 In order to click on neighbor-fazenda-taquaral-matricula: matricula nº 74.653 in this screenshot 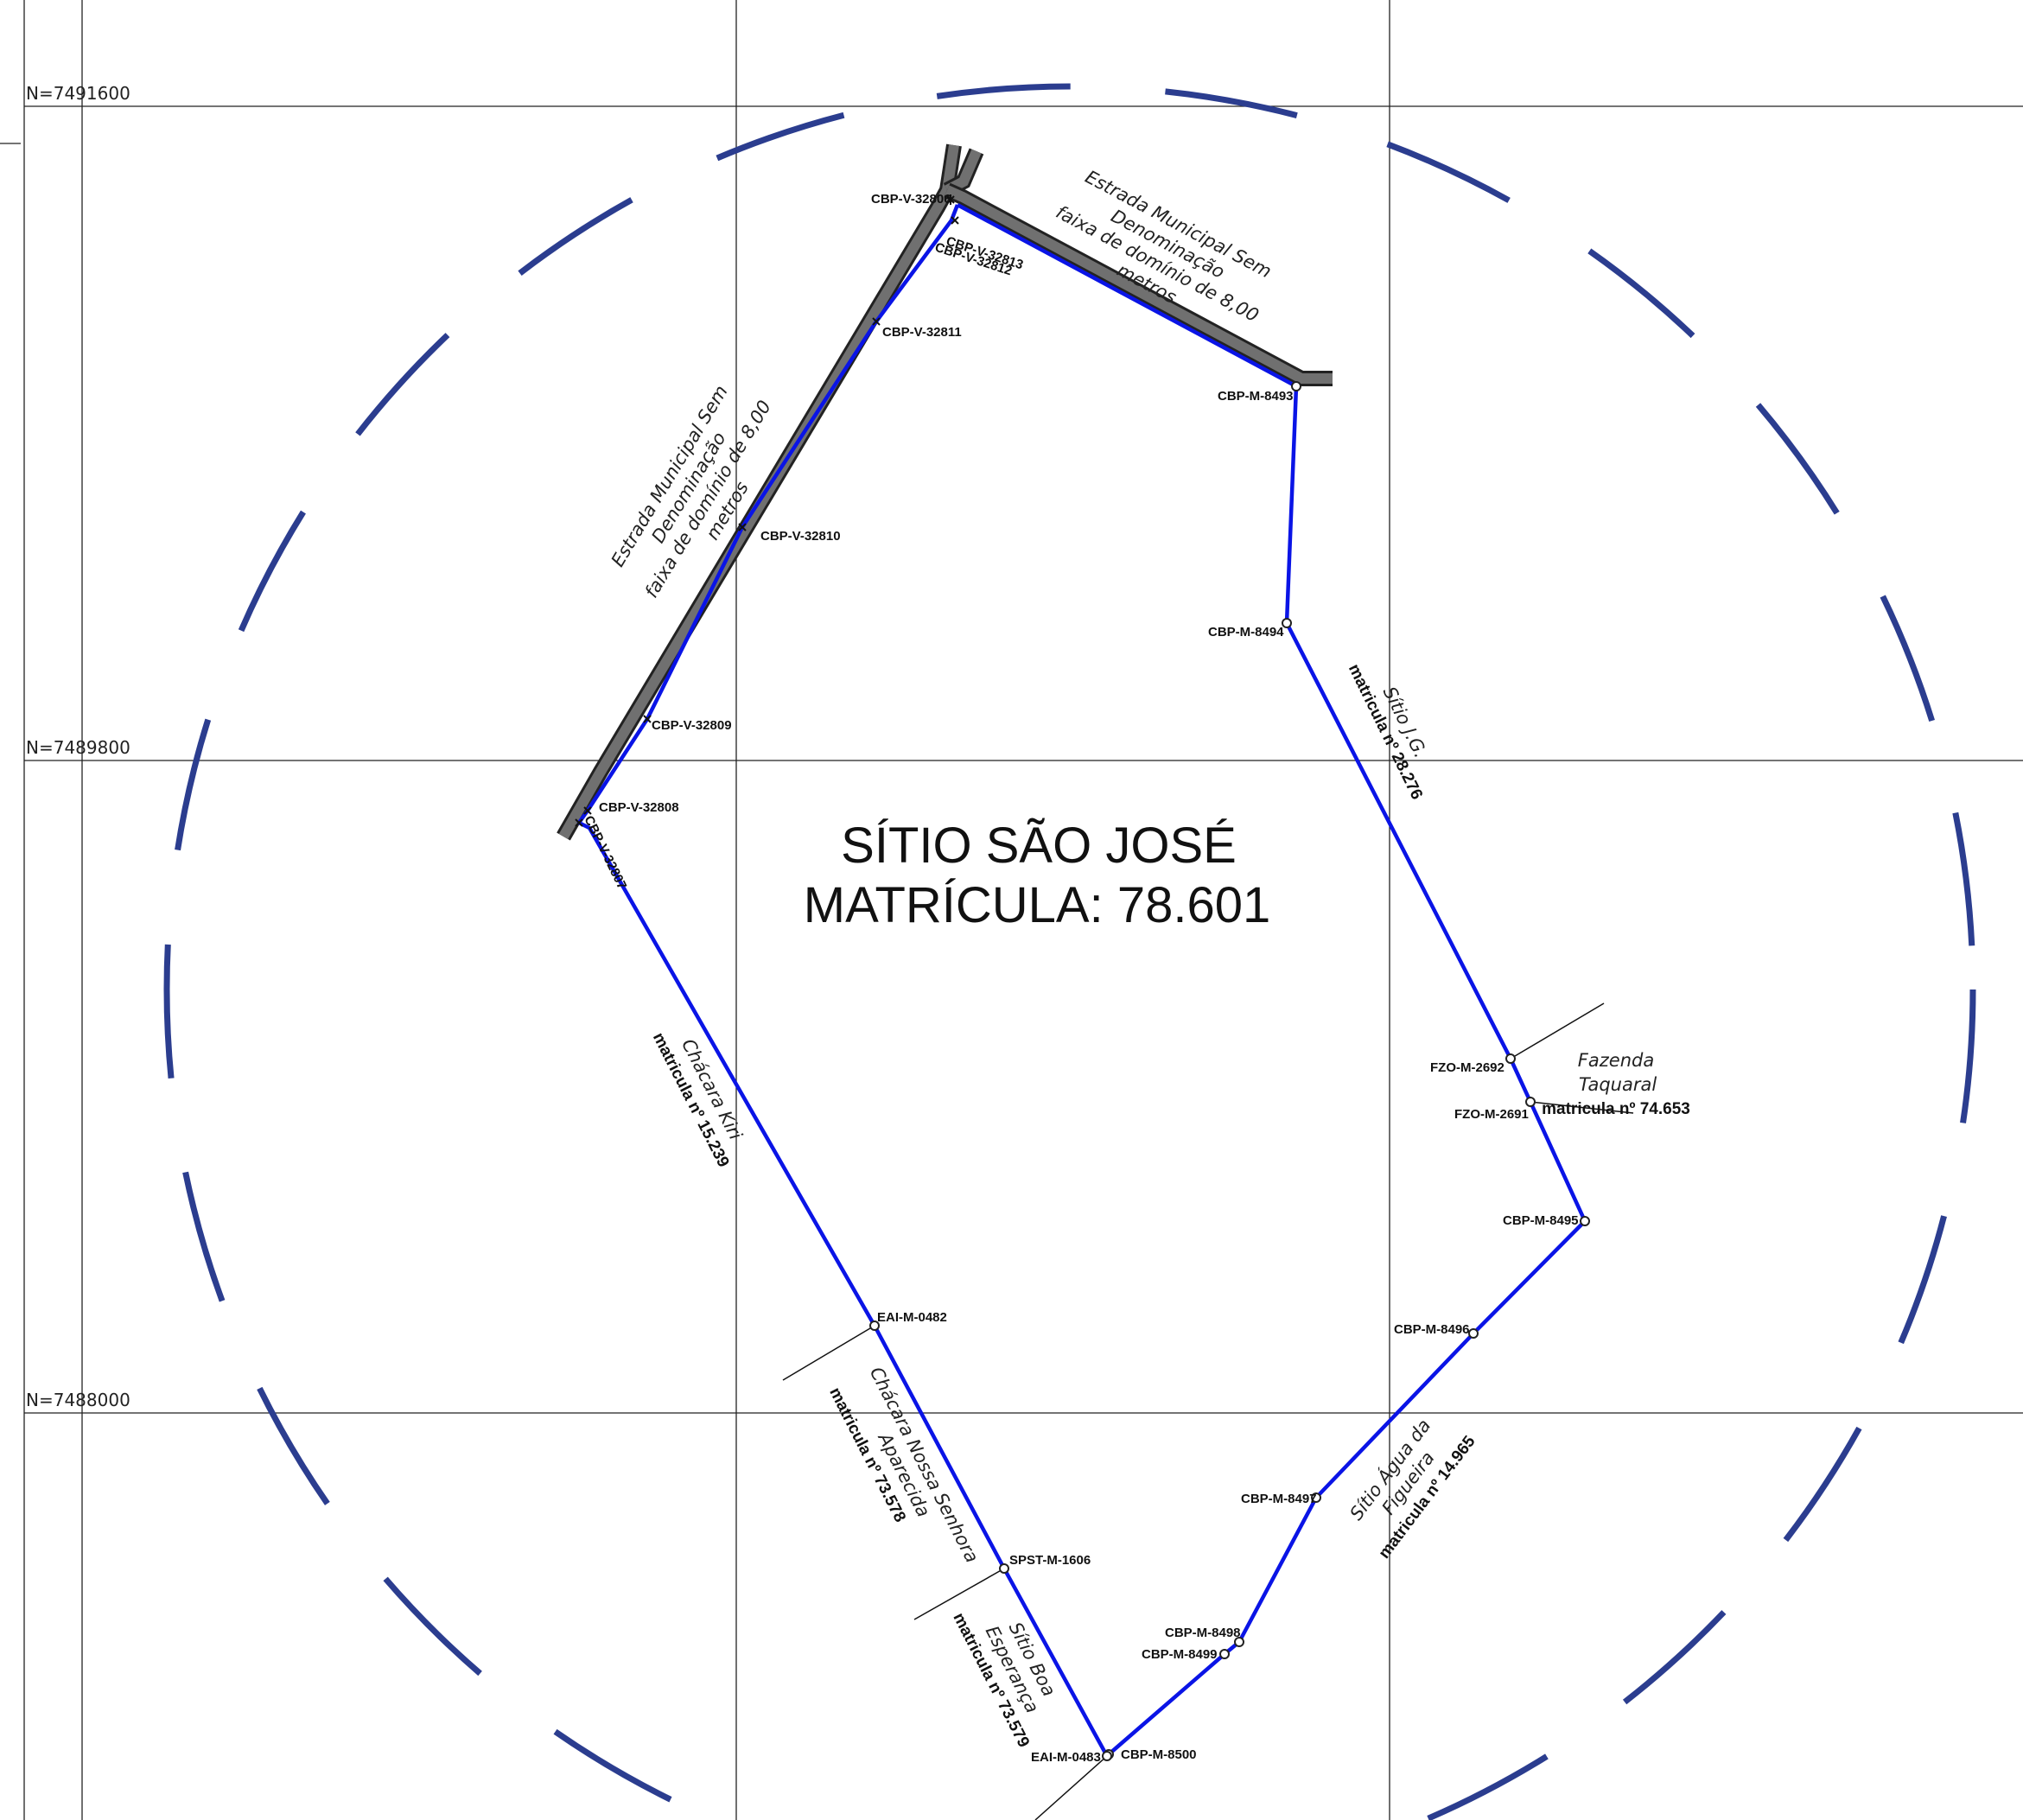, I will do `click(1616, 1109)`.